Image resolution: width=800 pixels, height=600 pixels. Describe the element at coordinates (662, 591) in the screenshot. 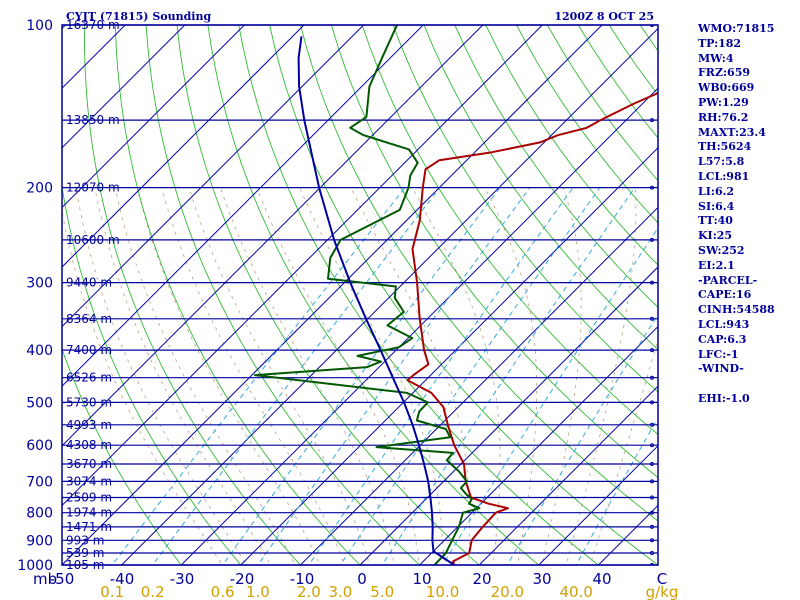

I see `mixing-ratio-unit-label: g/kg` at that location.